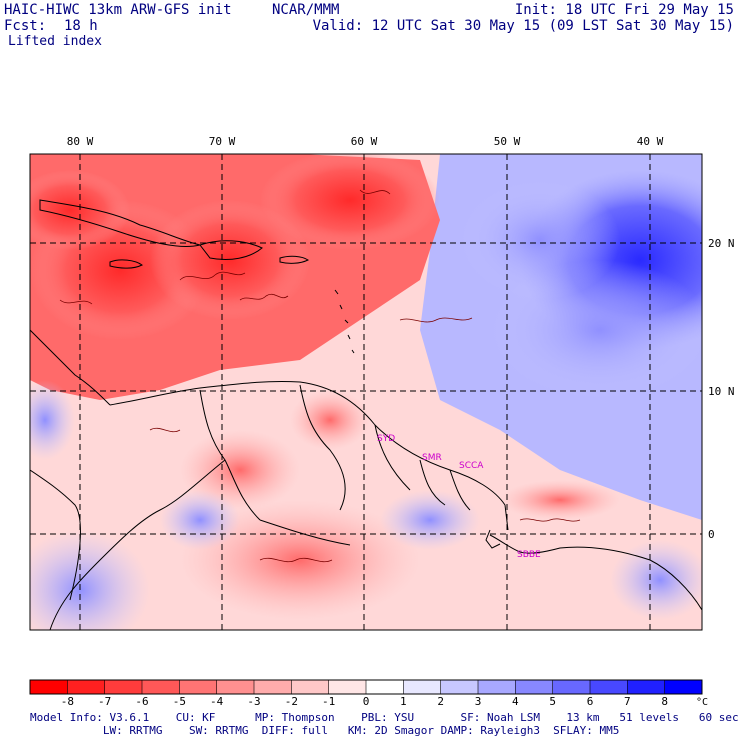 Image resolution: width=740 pixels, height=744 pixels. What do you see at coordinates (104, 701) in the screenshot?
I see `colorbar-tick-label: -7` at bounding box center [104, 701].